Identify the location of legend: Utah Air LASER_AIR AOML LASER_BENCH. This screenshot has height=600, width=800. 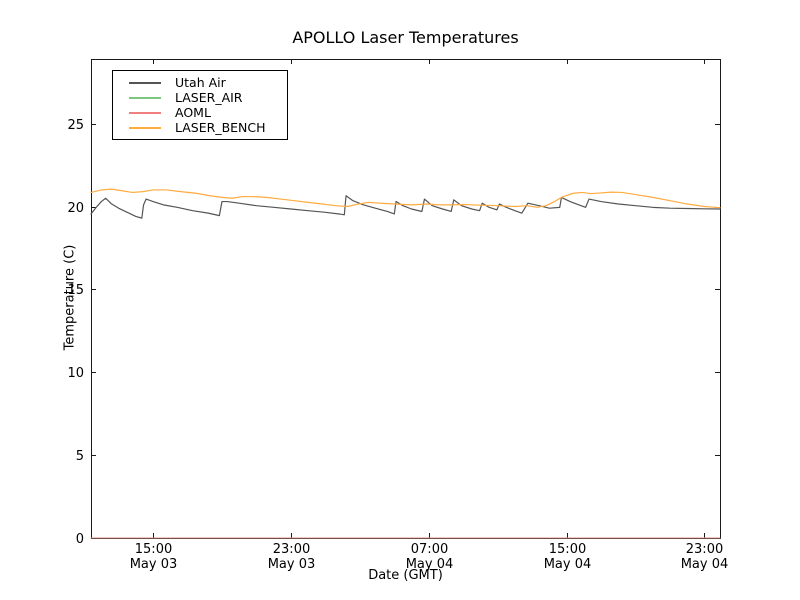
(200, 105).